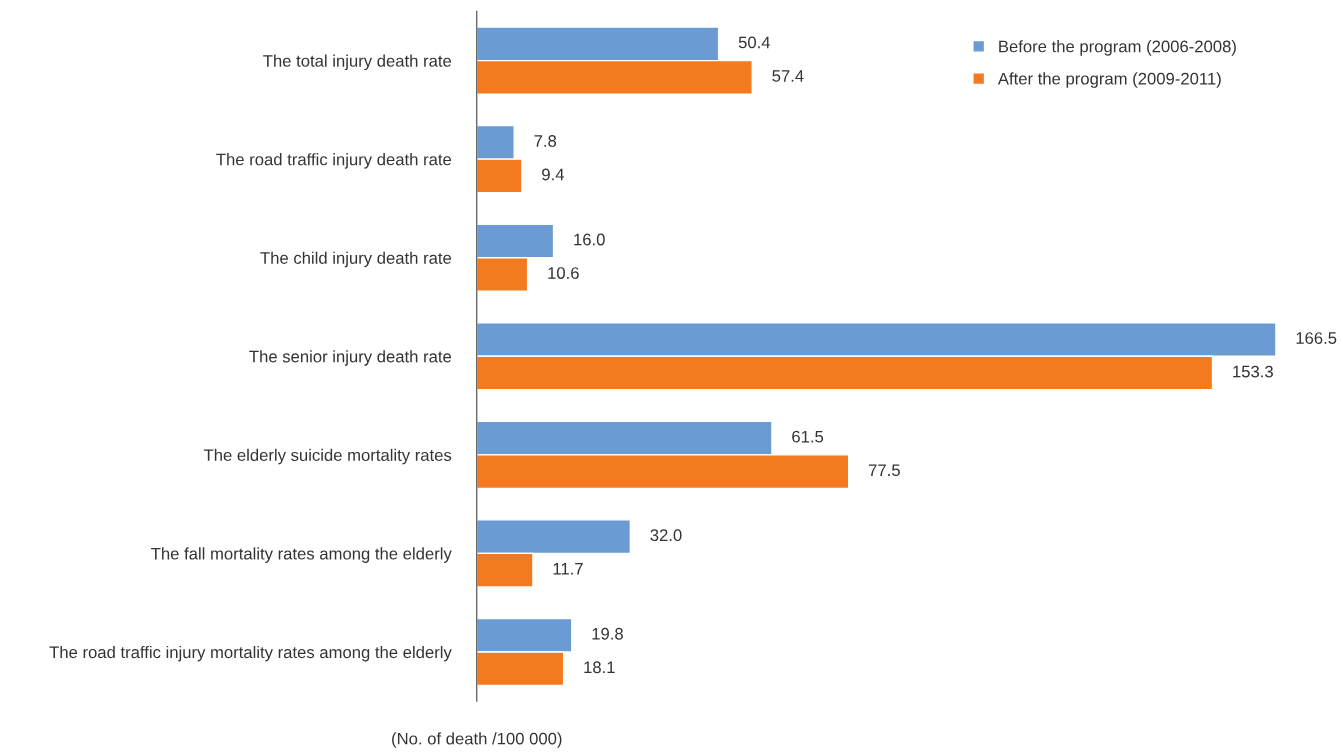  What do you see at coordinates (754, 42) in the screenshot?
I see `data-label: 50.4` at bounding box center [754, 42].